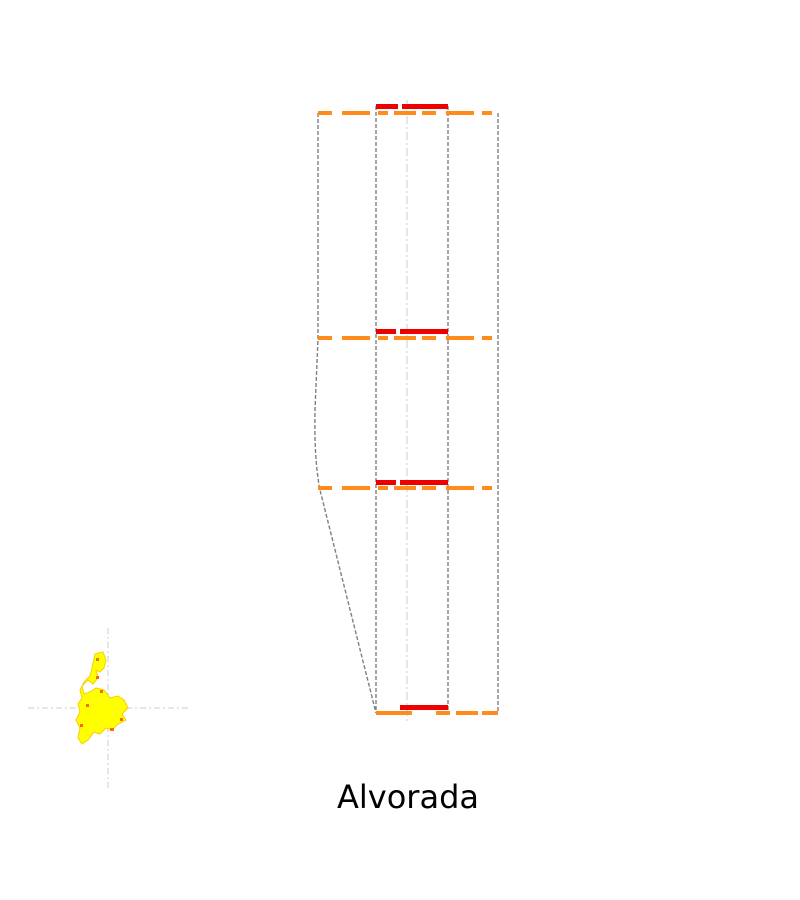  Describe the element at coordinates (408, 797) in the screenshot. I see `diagram-title: Alvorada` at that location.